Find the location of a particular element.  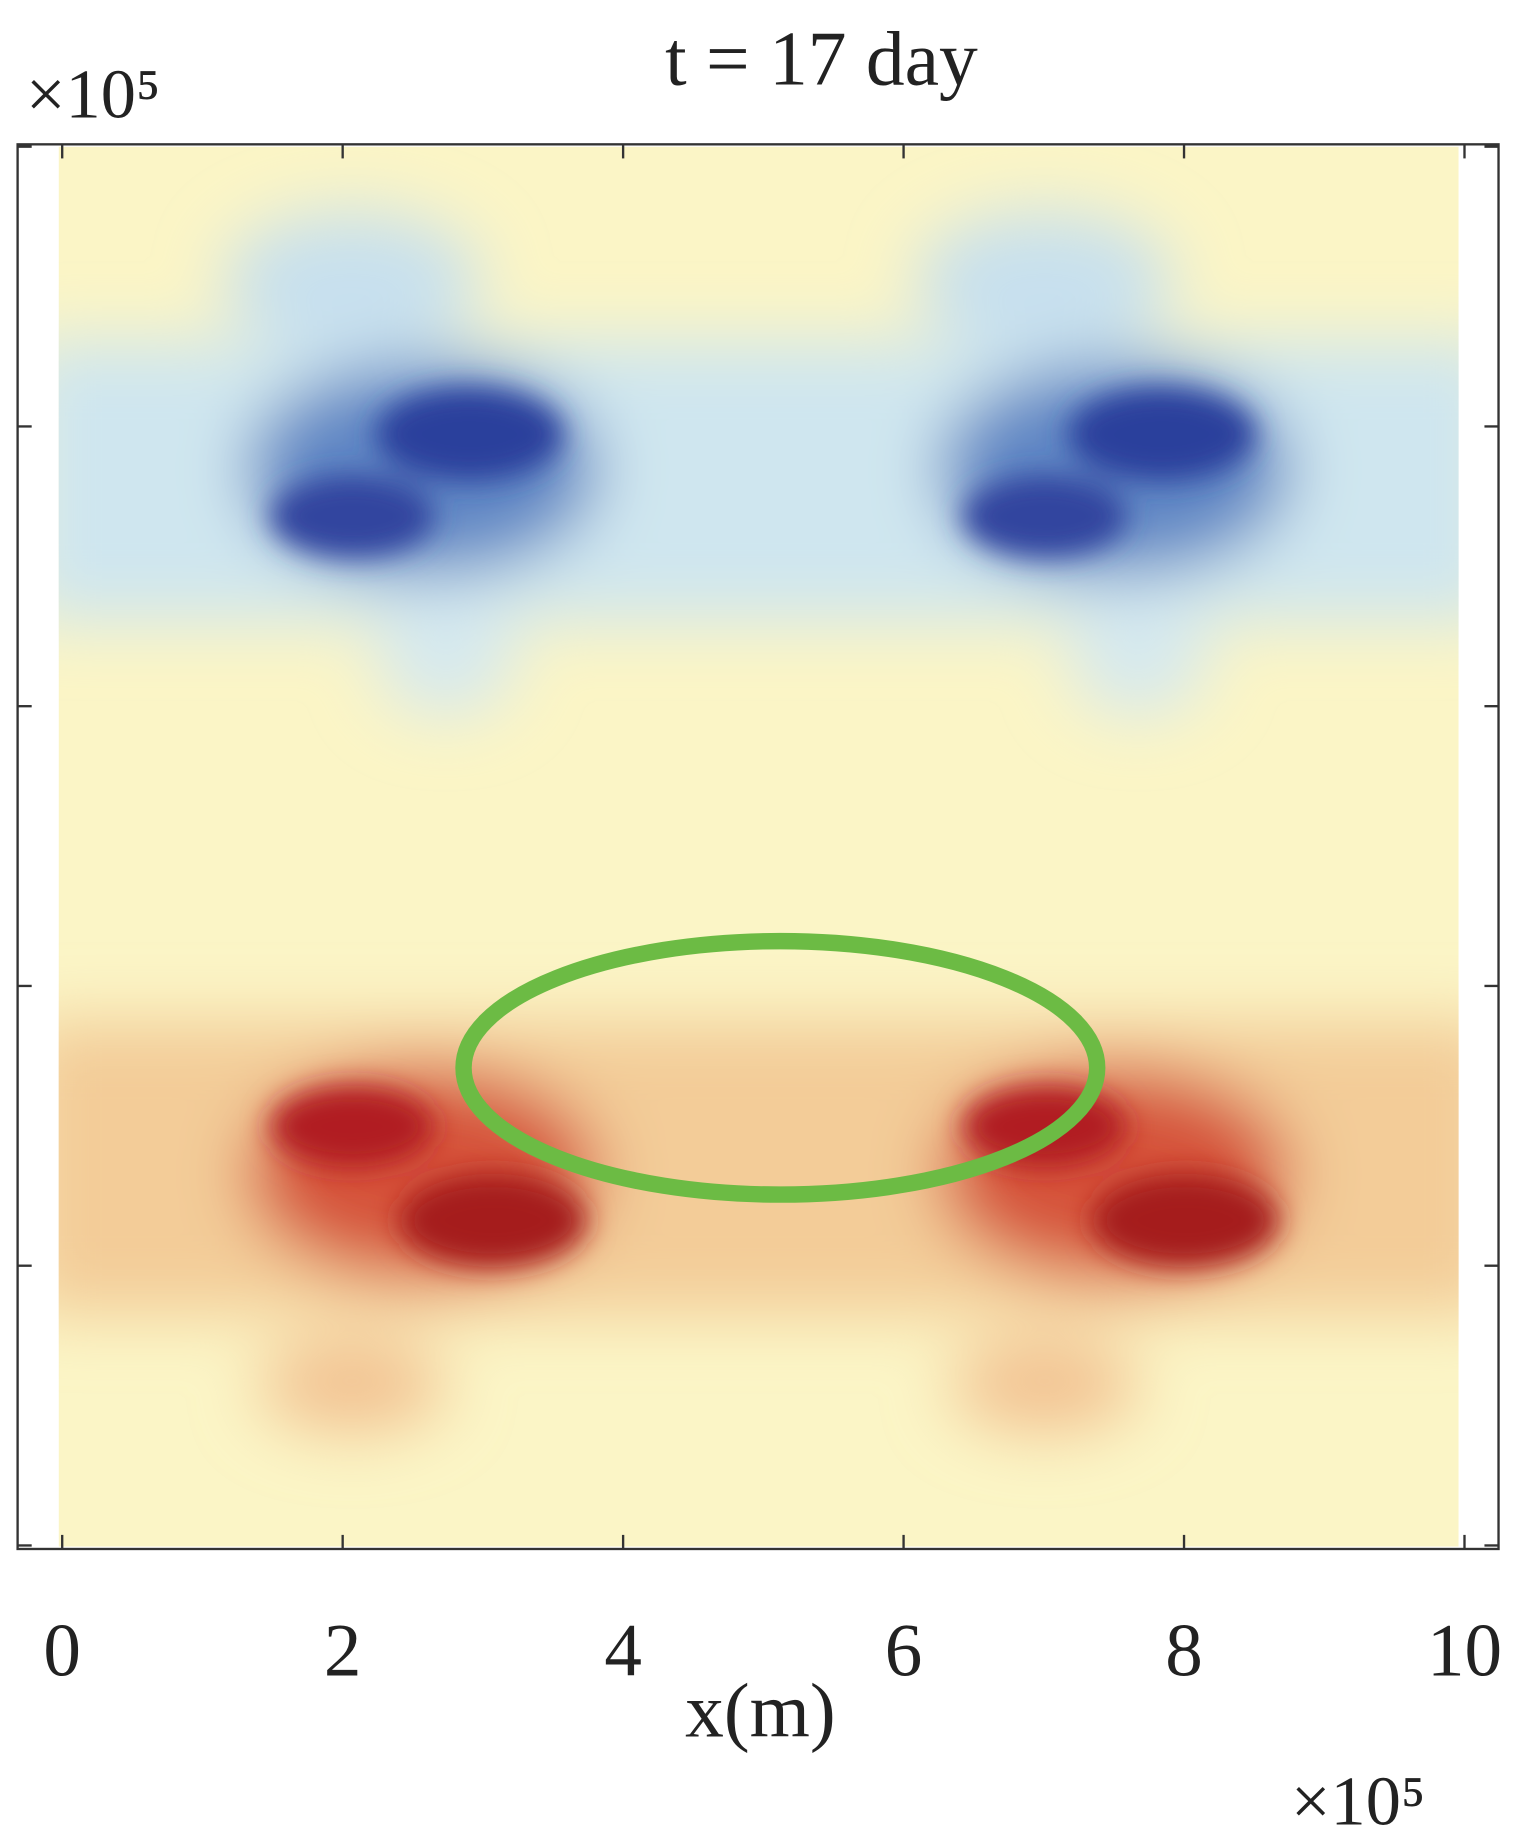

x-tick-label: 10 is located at coordinates (1464, 1651).